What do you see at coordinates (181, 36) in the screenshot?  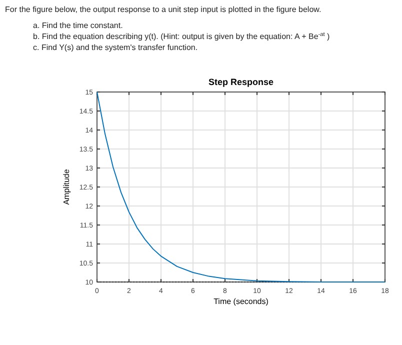 I see `text: b. Find the equation describing y(t). (Hint: output is given by the equation: A + Be$^{-at}$ )` at bounding box center [181, 36].